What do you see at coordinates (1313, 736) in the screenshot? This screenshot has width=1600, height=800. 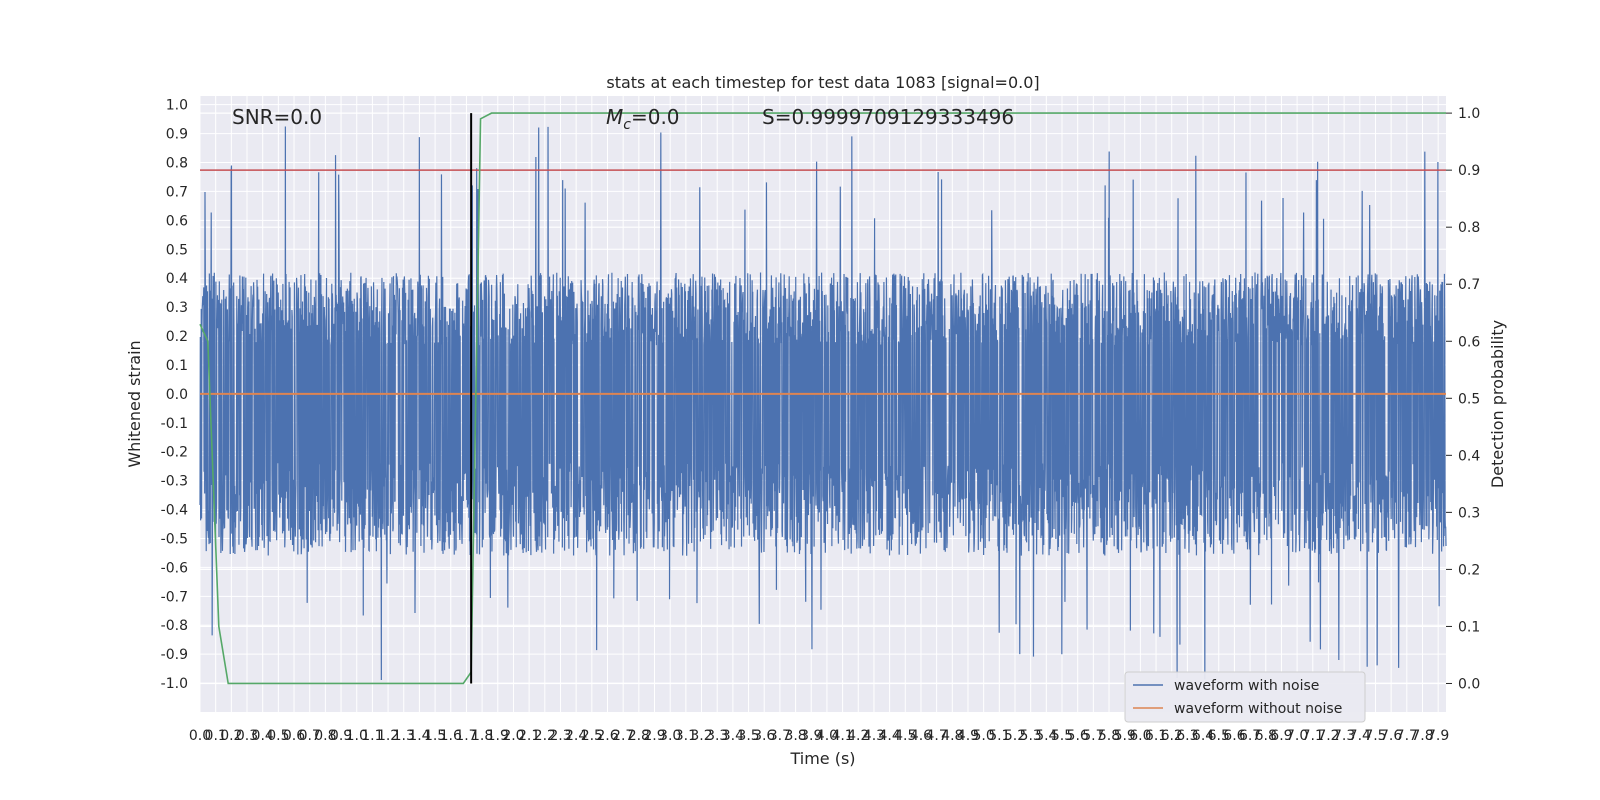 I see `x-tick-label: 7.1` at bounding box center [1313, 736].